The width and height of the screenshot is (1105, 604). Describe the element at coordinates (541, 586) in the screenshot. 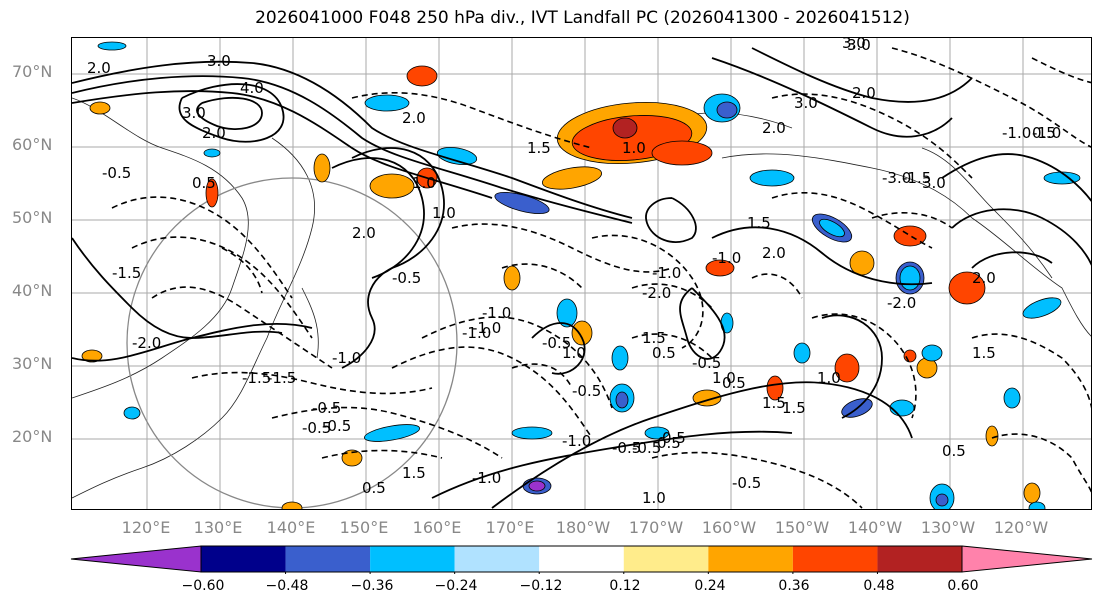

I see `colorbar-tick-label: −0.12` at that location.